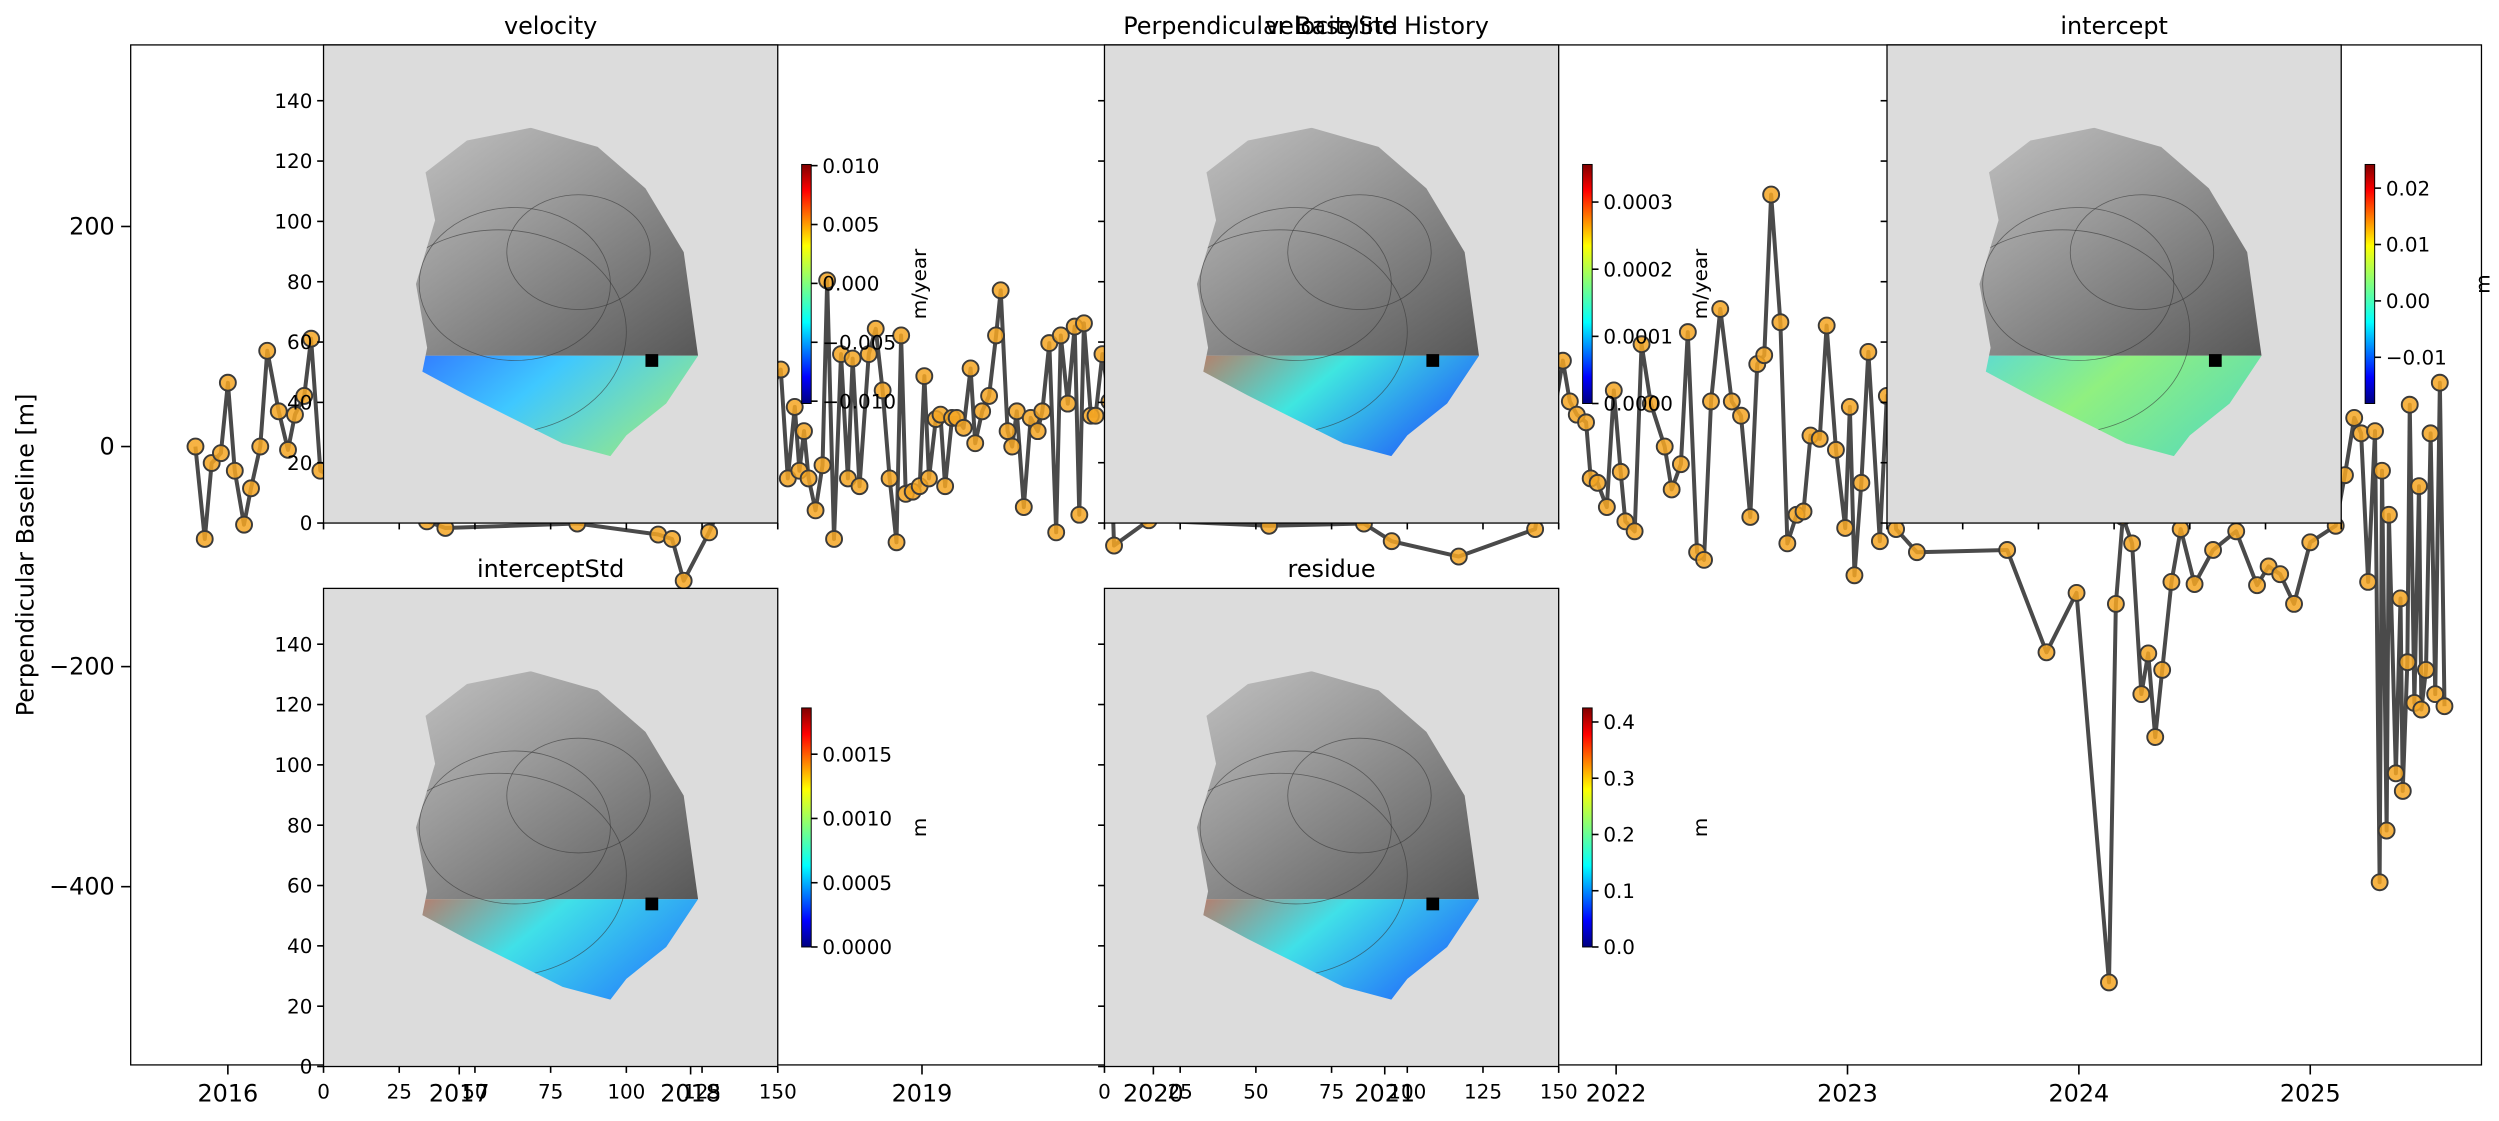 The width and height of the screenshot is (2499, 1121). What do you see at coordinates (1332, 569) in the screenshot?
I see `image-title: residue` at bounding box center [1332, 569].